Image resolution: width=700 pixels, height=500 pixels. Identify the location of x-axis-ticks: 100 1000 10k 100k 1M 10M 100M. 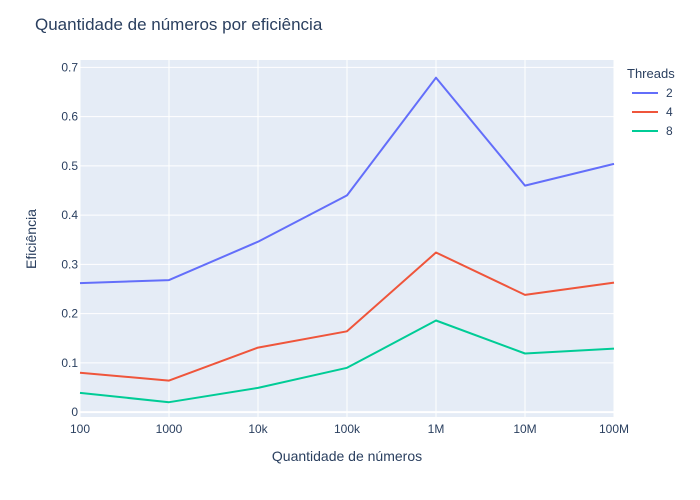
(349, 429).